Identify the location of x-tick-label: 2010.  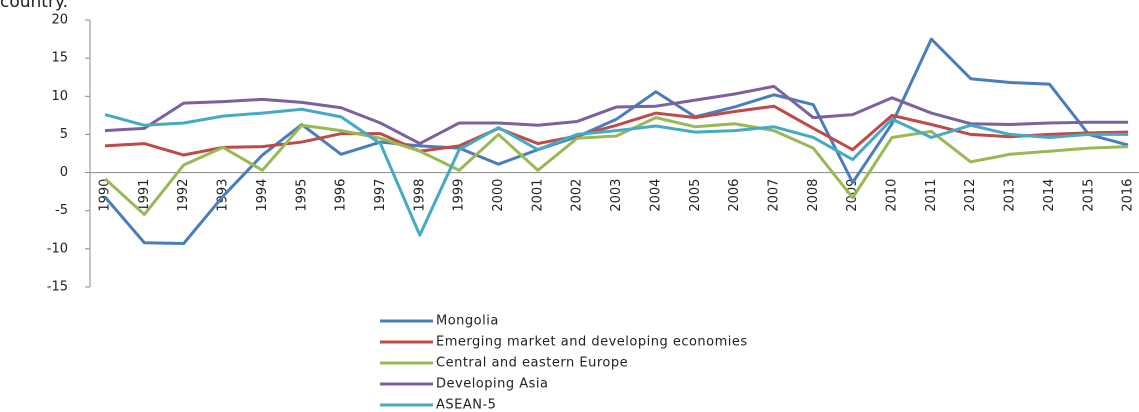
(892, 195).